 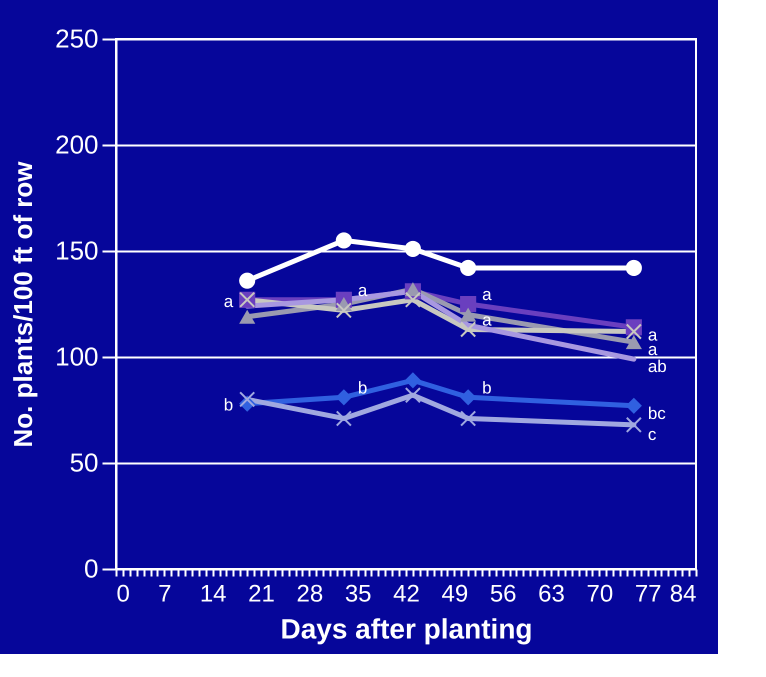 I want to click on x-tick-label: 0, so click(x=123, y=594).